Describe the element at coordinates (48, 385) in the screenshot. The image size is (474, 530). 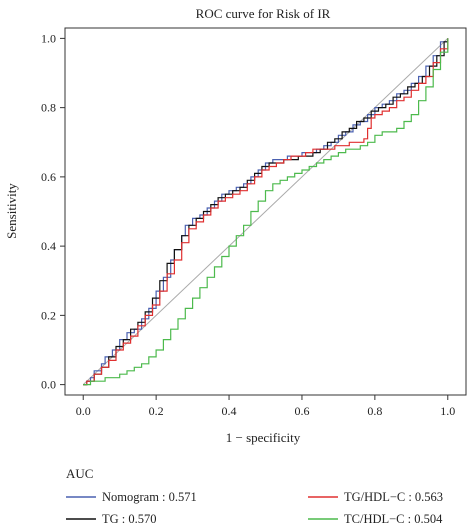
I see `y-tick-label-0: 0.0` at that location.